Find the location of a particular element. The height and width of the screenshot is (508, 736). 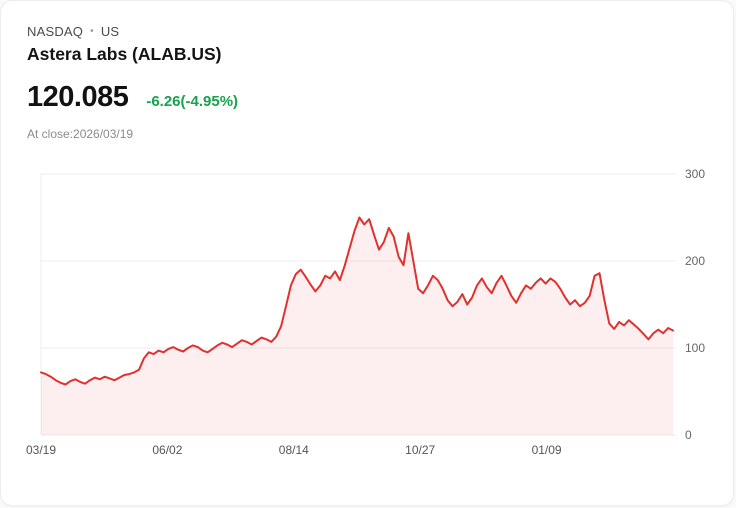

price-change: -6.26(-4.95%) is located at coordinates (192, 101).